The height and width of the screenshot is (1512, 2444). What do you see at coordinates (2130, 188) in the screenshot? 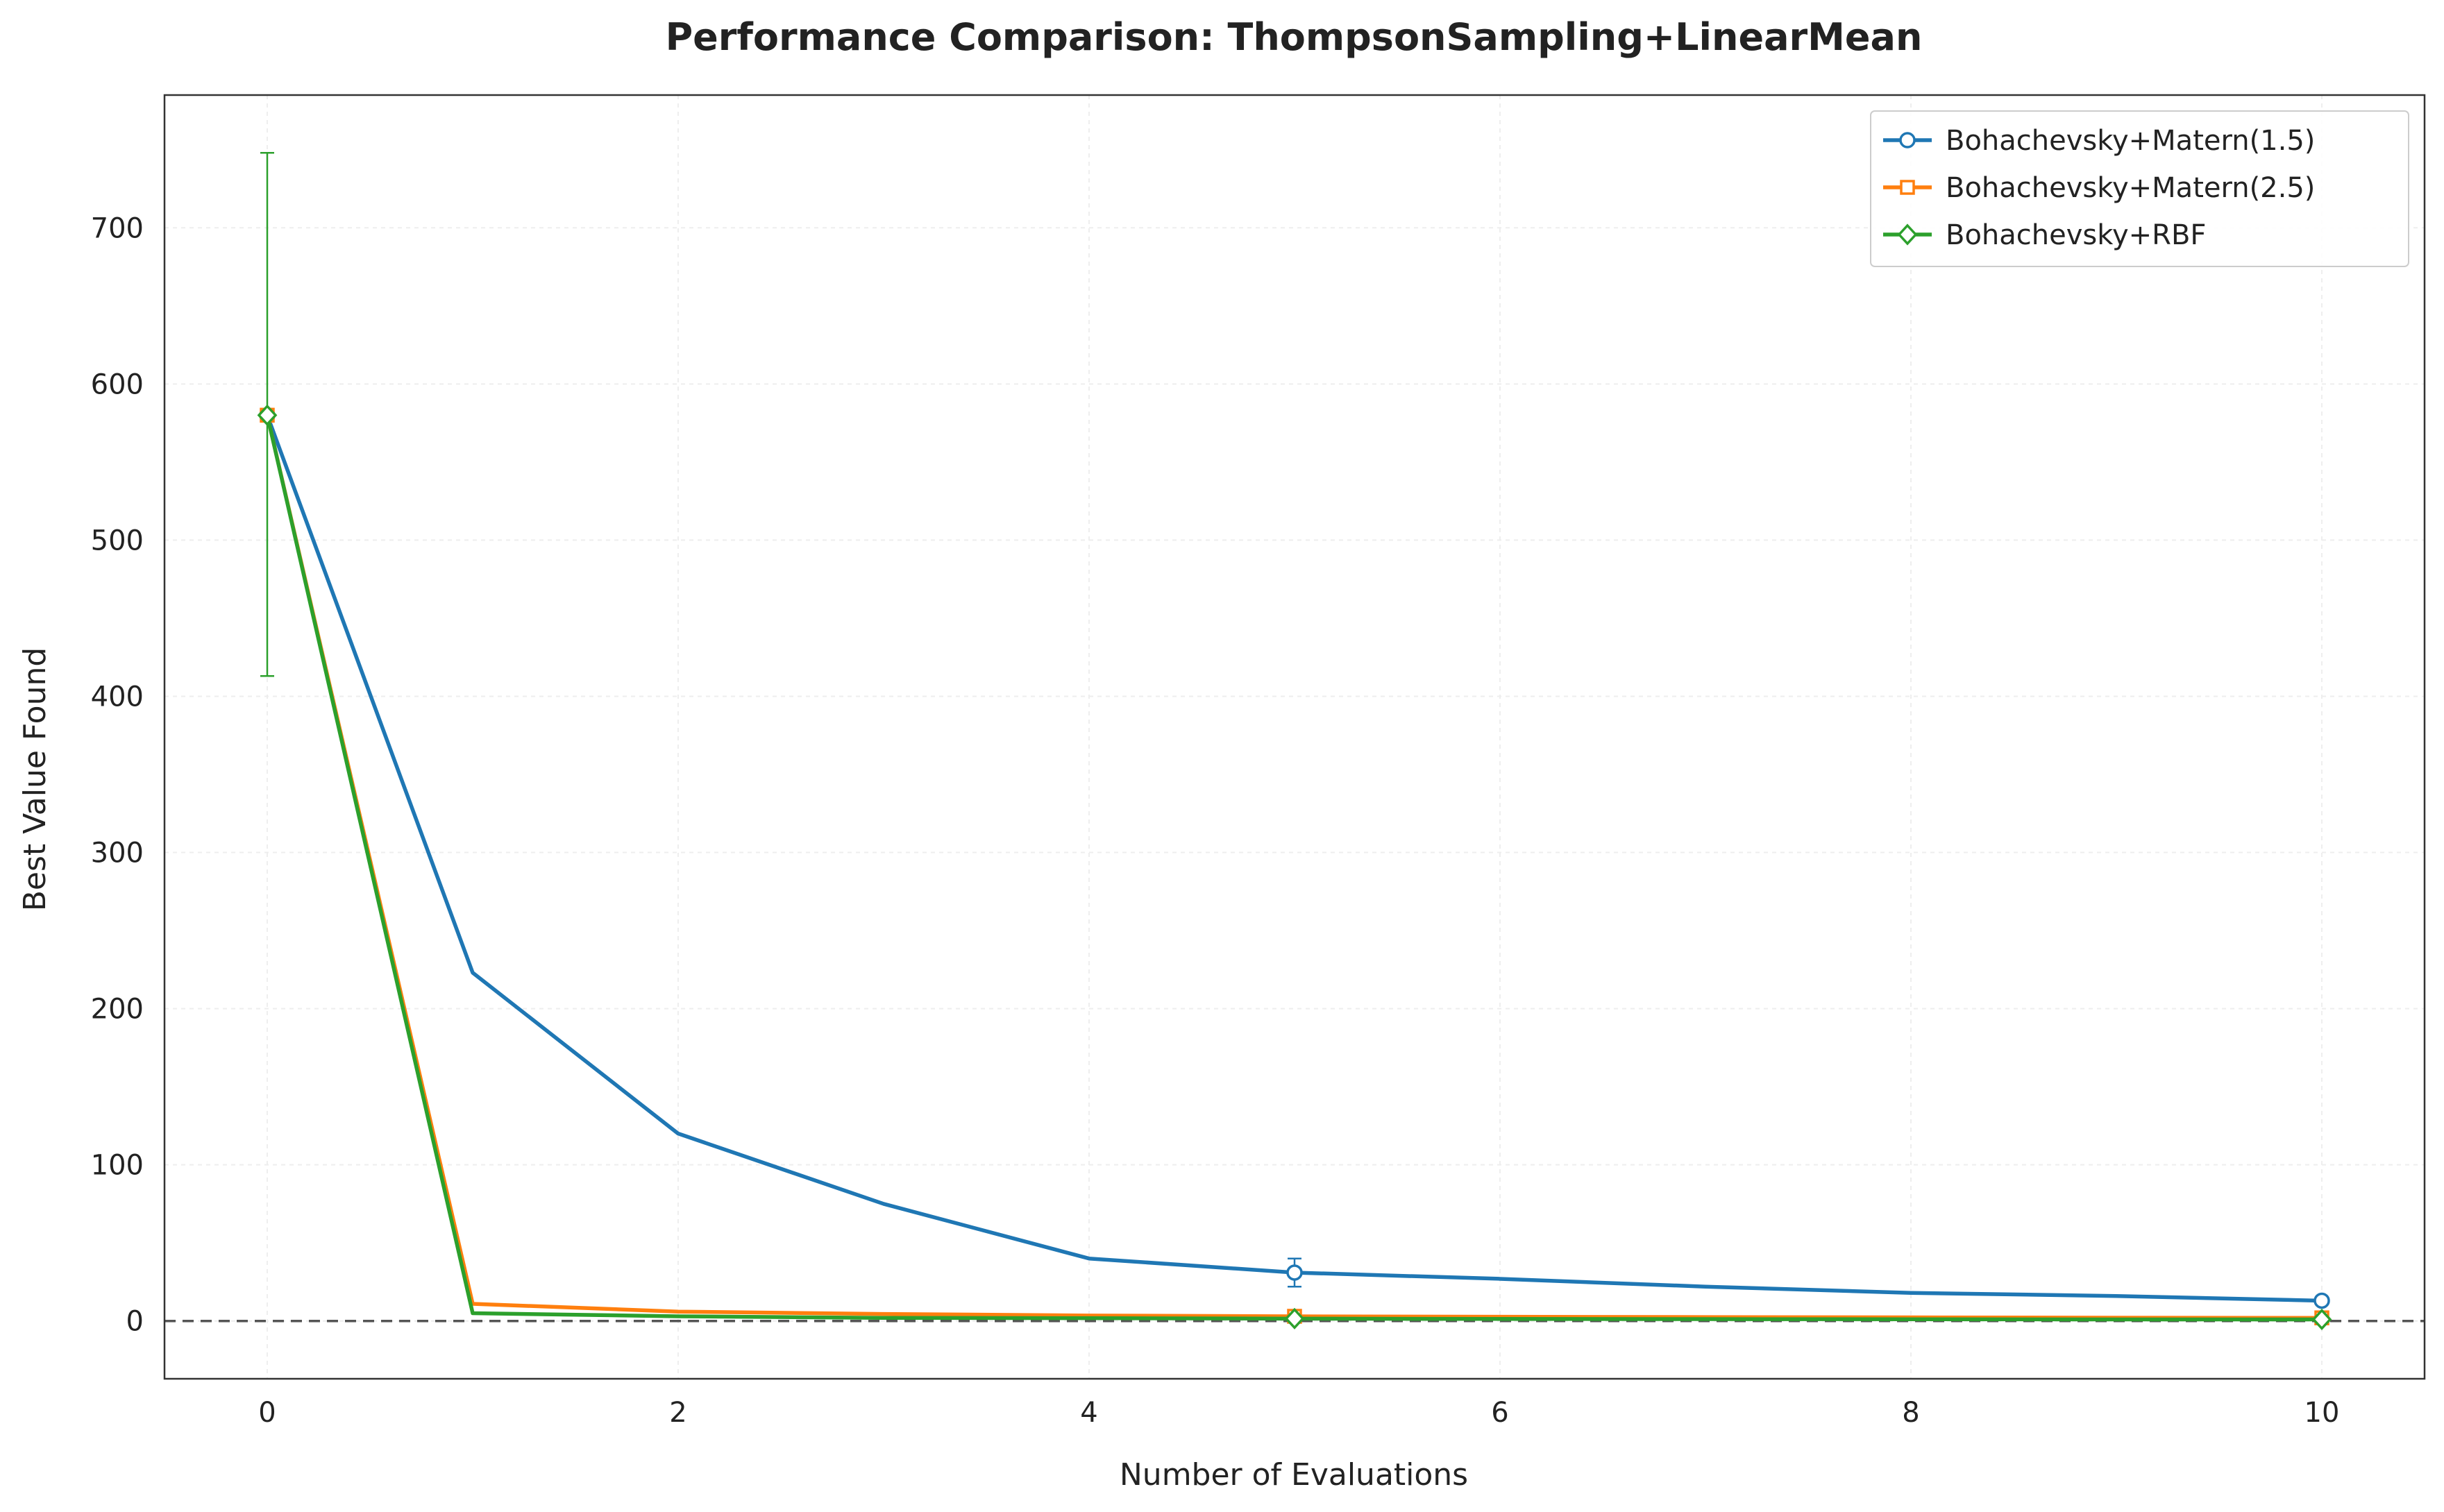
I see `legend-label: Bohachevsky+Matern(2.5)` at bounding box center [2130, 188].